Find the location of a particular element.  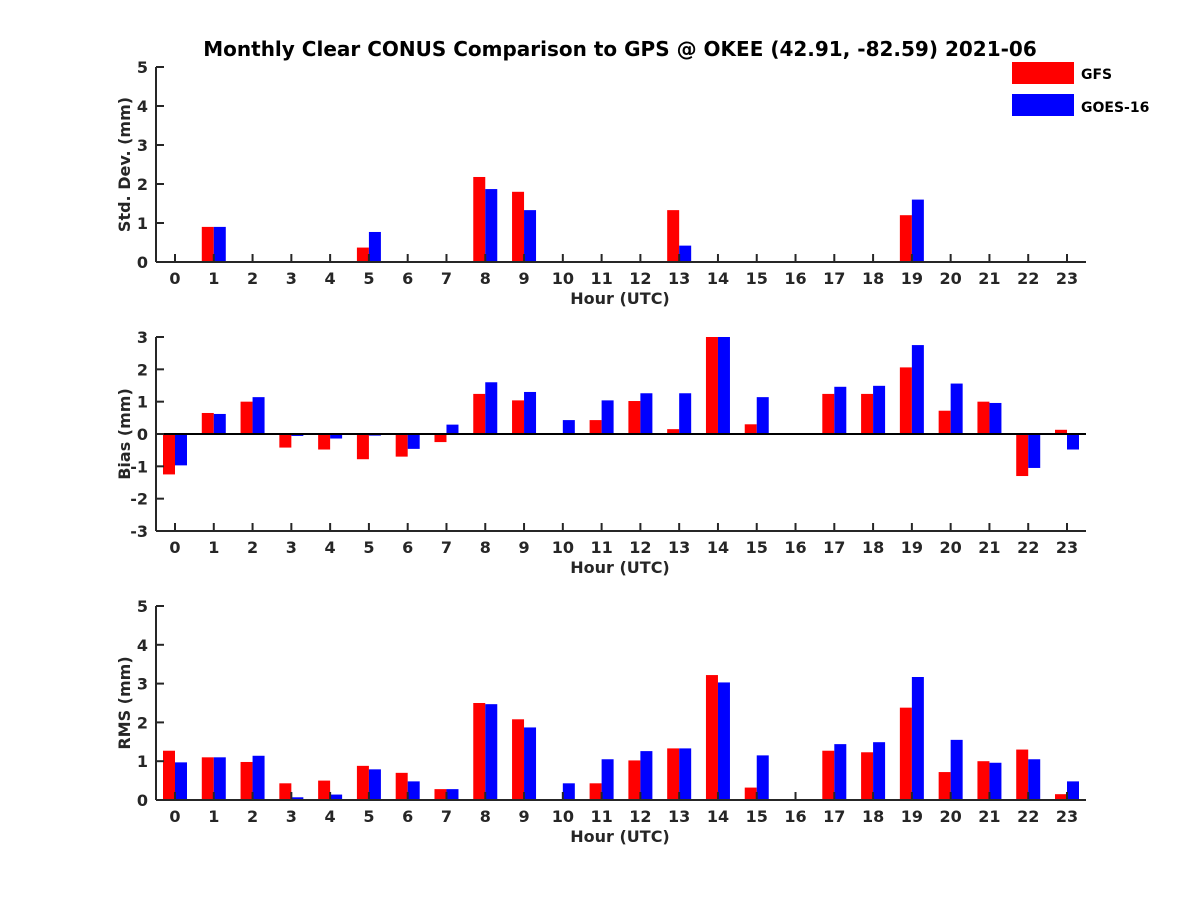

x-tick-label: 17 is located at coordinates (834, 816).